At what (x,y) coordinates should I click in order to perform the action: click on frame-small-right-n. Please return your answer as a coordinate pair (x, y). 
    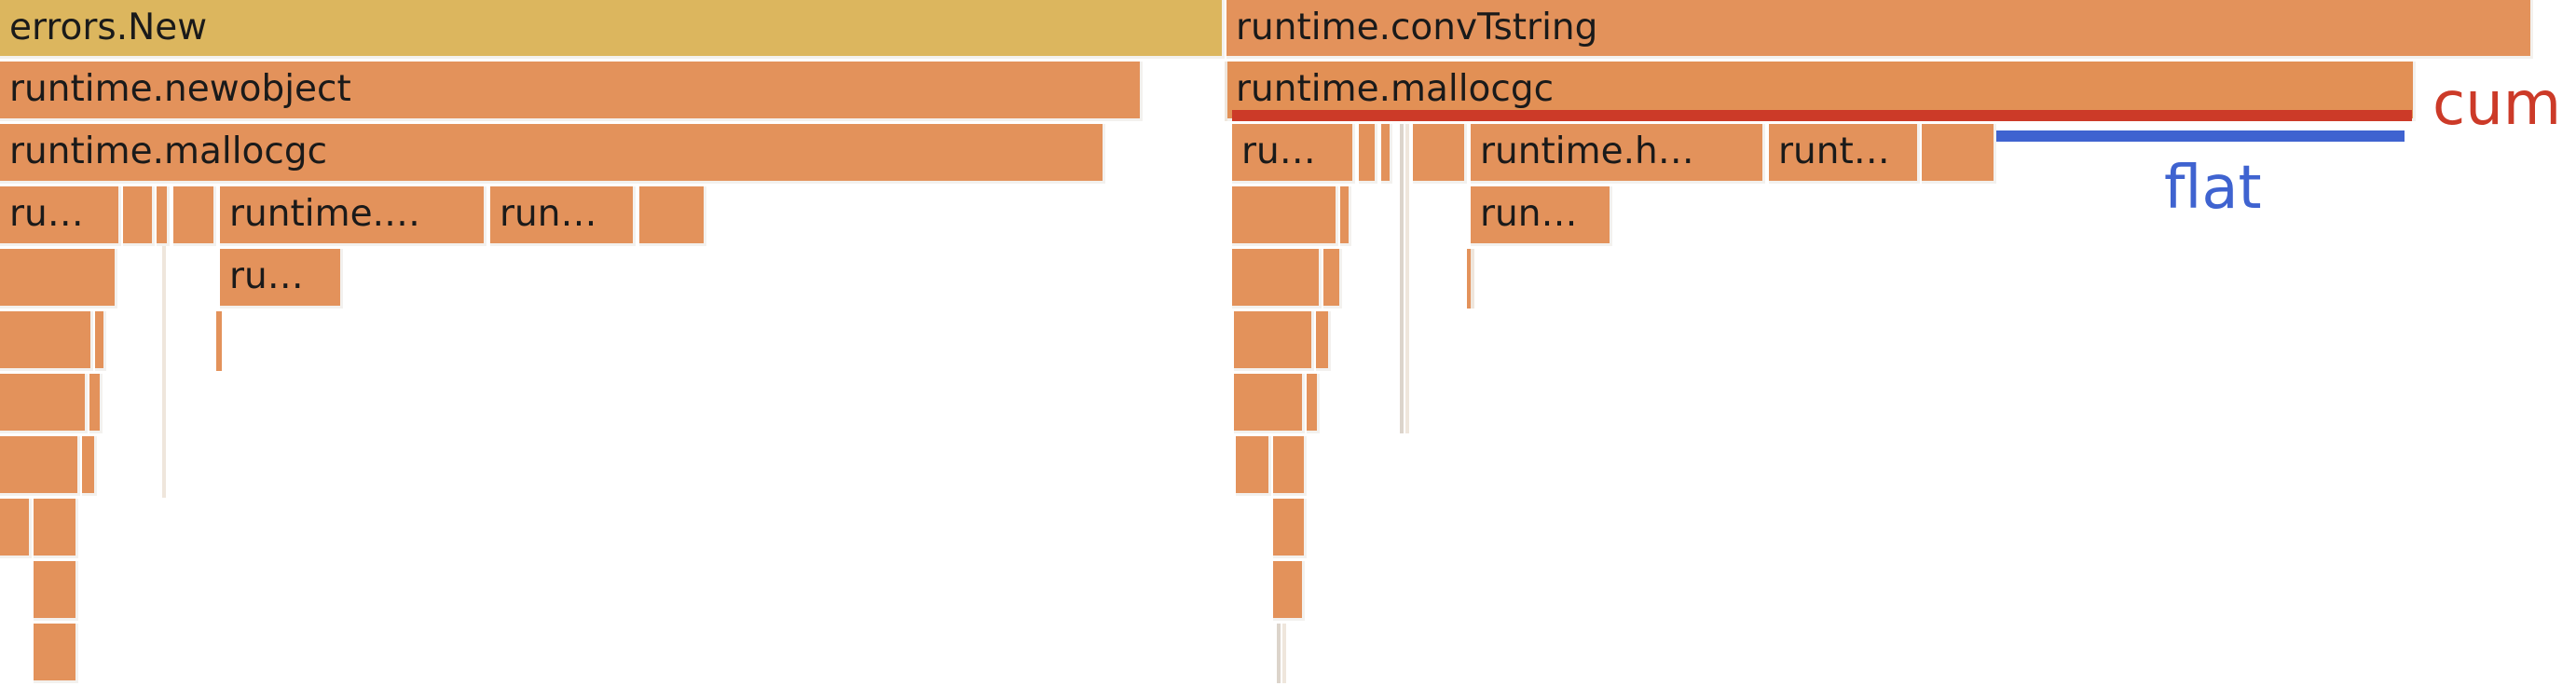
    Looking at the image, I should click on (1290, 466).